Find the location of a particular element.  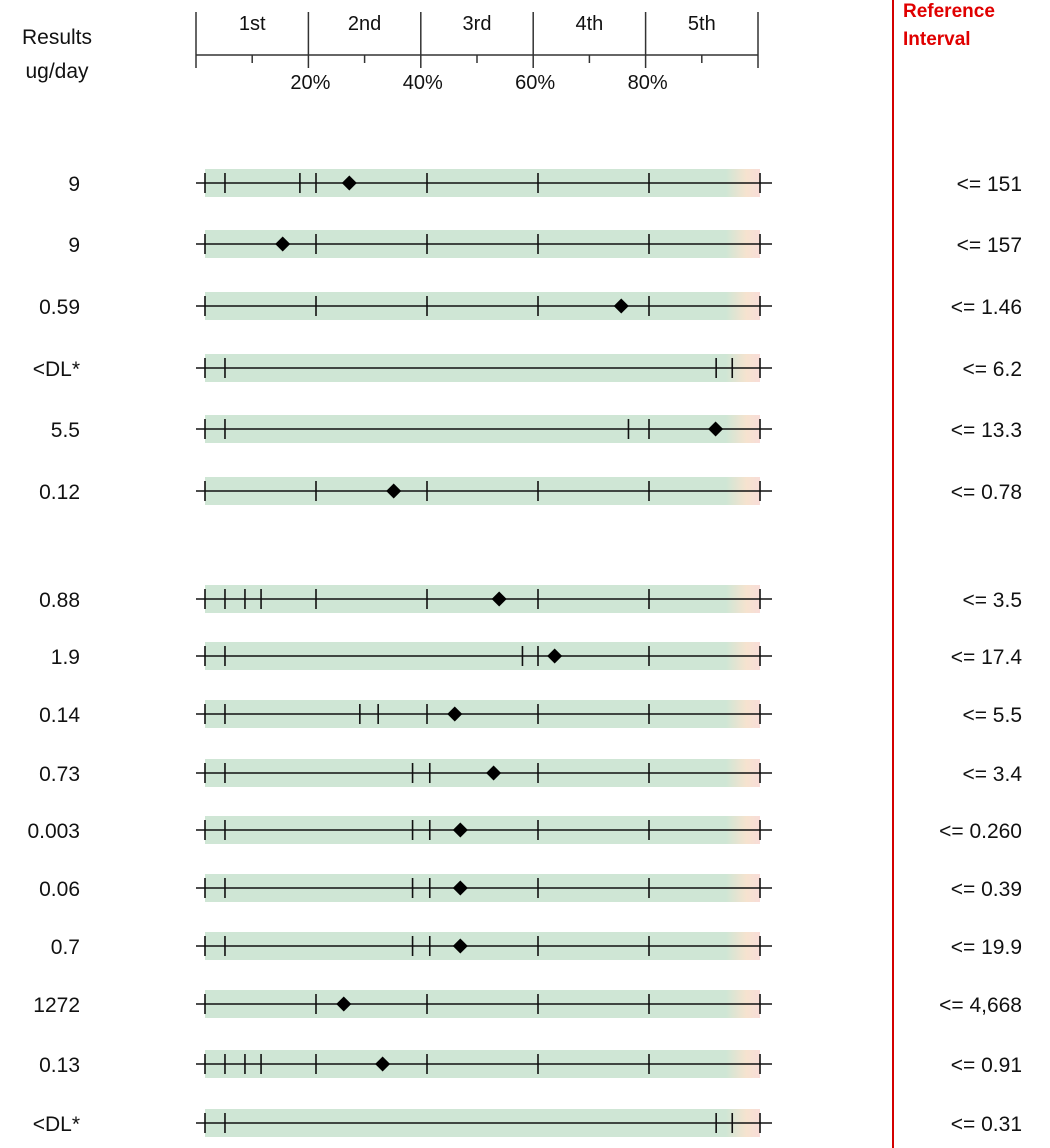

reference-value: <= 151 is located at coordinates (989, 184).